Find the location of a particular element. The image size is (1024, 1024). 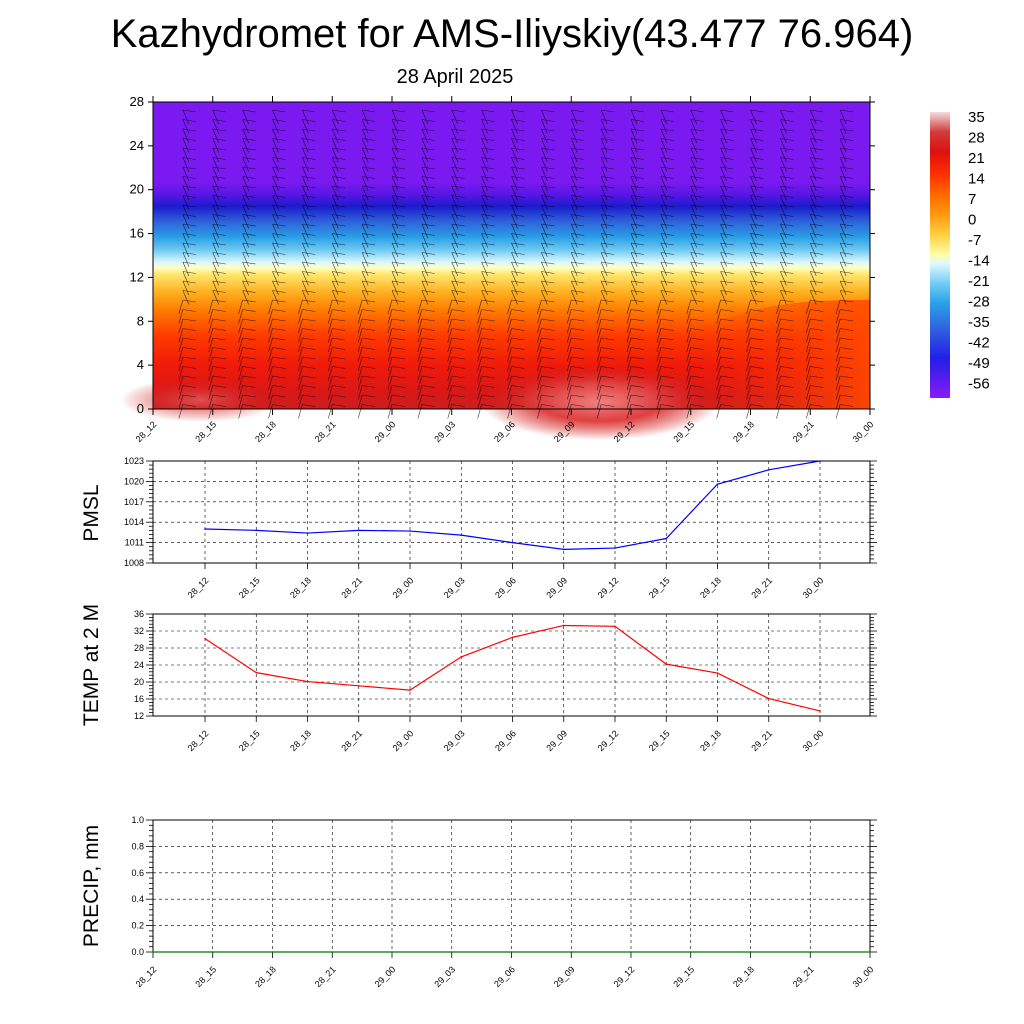

x-tick-label: 28_21 is located at coordinates (351, 740).